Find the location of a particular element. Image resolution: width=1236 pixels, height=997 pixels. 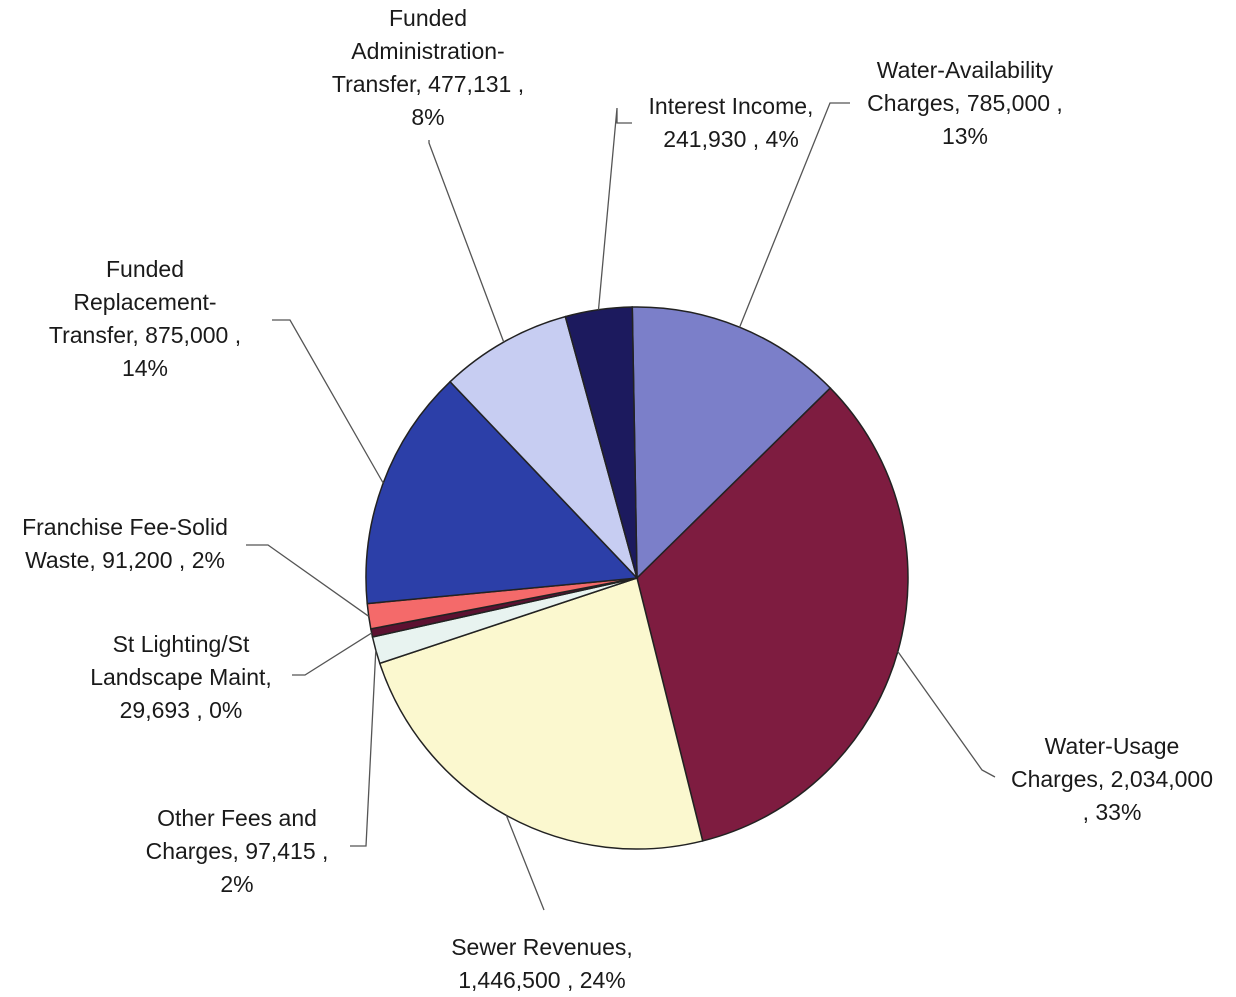

slice-label-line: Charges, 97,415 , is located at coordinates (237, 851).